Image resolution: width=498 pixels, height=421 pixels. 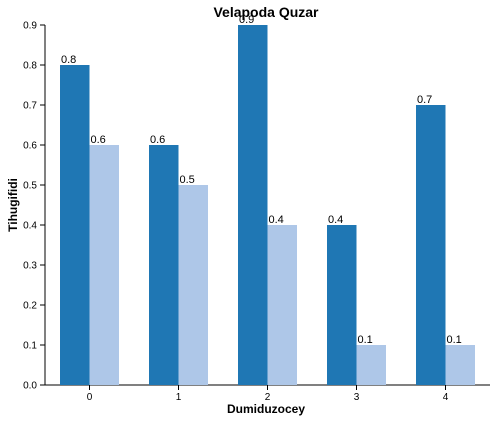 I want to click on y-tick-label: 0.0, so click(x=30, y=386).